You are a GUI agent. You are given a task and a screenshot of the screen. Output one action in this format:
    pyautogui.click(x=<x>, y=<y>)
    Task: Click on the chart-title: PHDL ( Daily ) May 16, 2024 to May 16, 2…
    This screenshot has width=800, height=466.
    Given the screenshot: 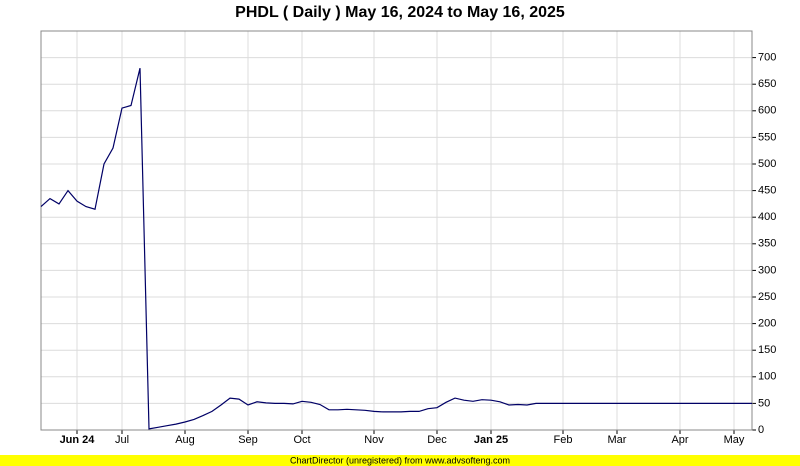 What is the action you would take?
    pyautogui.click(x=400, y=12)
    